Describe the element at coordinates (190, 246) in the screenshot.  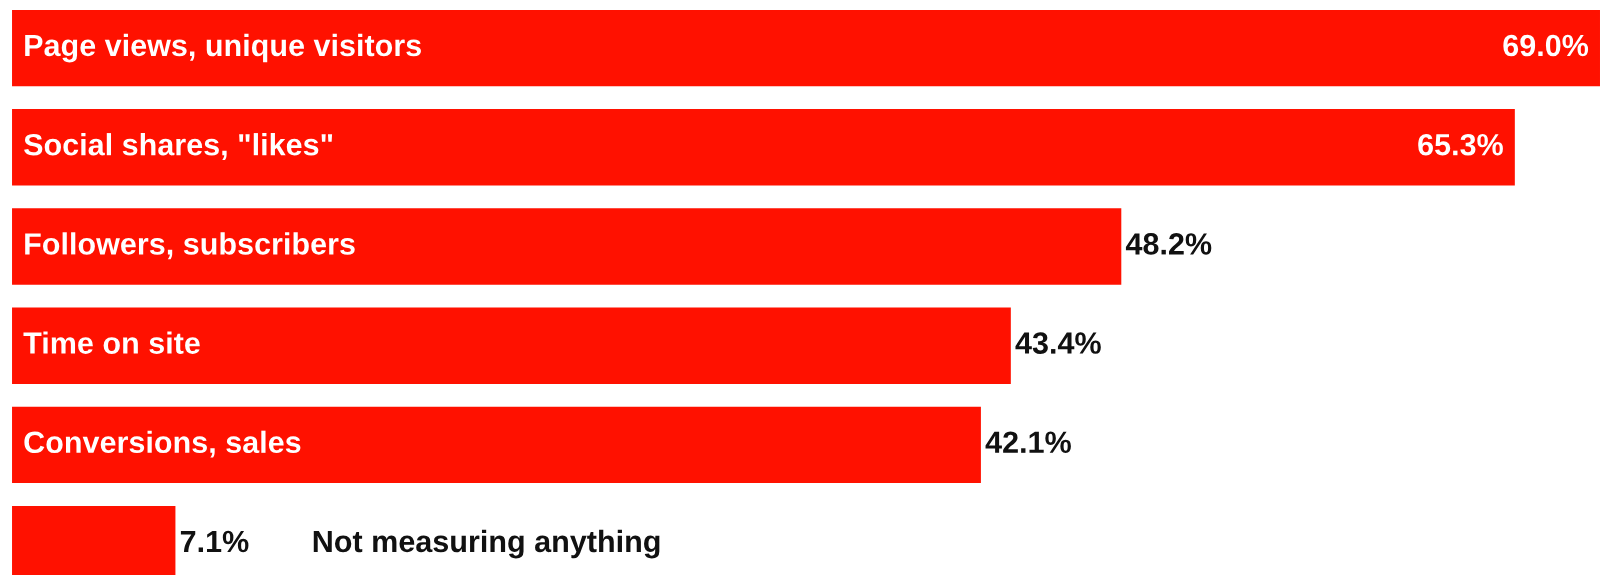
I see `y-tick-label: Followers, subscribers` at that location.